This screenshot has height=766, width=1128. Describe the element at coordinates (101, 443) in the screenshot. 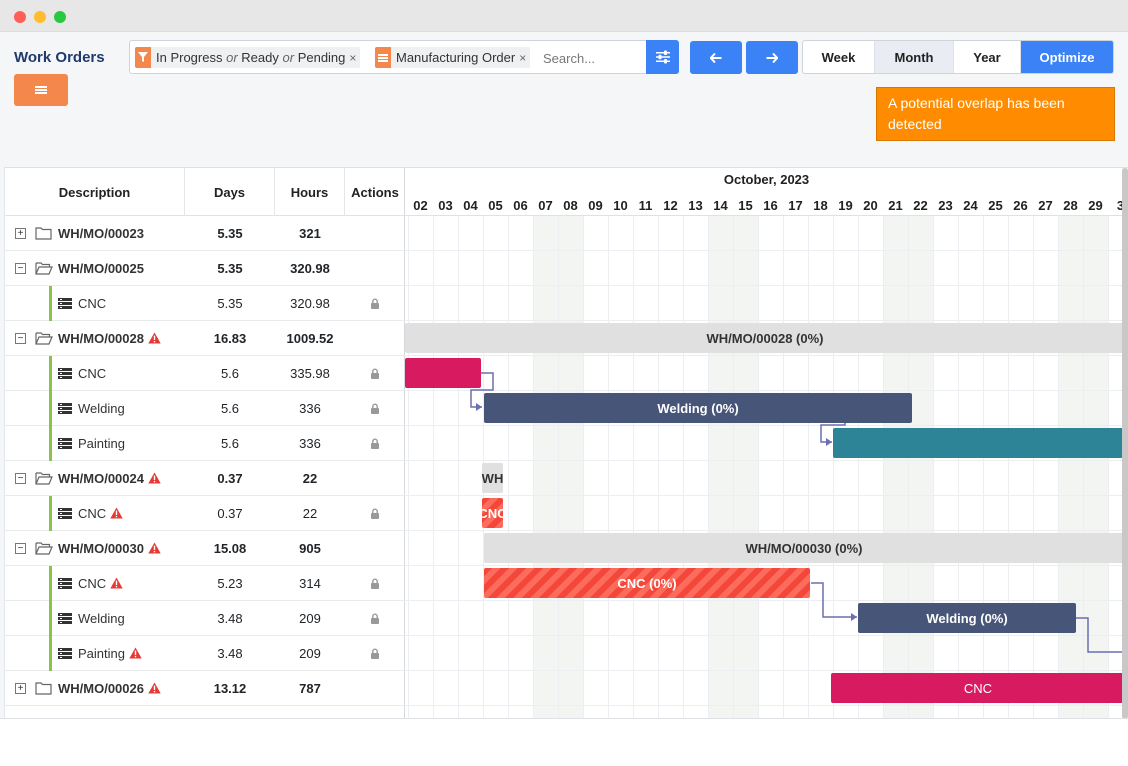

I see `operation-label: Painting` at that location.